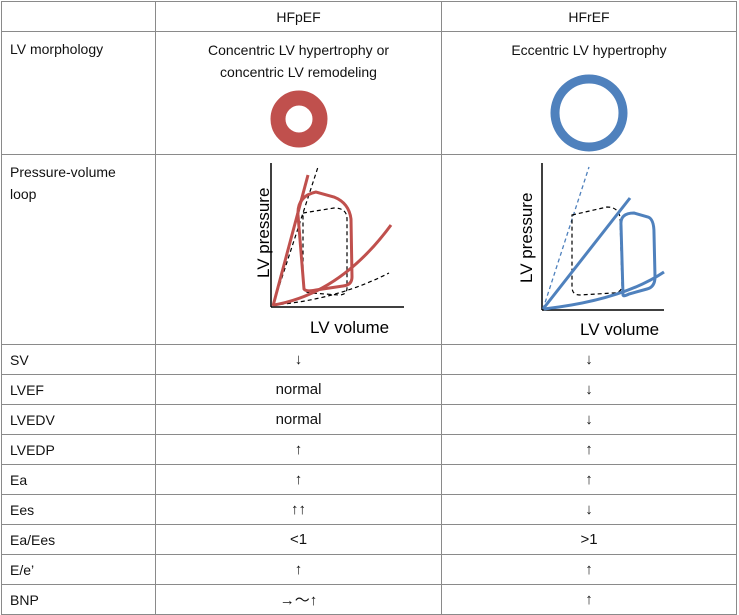 This screenshot has height=615, width=739. I want to click on pv-hfpef-loop, so click(325, 241).